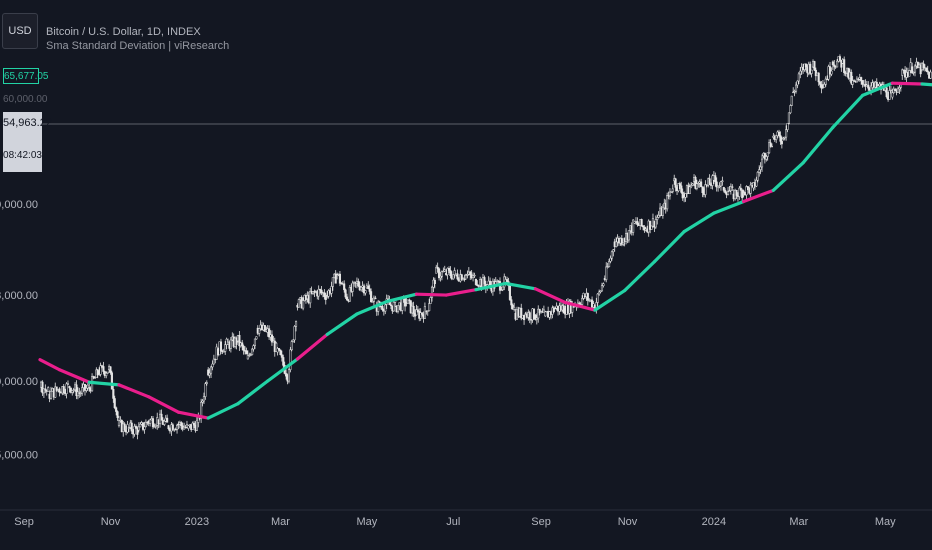  What do you see at coordinates (20, 31) in the screenshot?
I see `currency-selector: USD` at bounding box center [20, 31].